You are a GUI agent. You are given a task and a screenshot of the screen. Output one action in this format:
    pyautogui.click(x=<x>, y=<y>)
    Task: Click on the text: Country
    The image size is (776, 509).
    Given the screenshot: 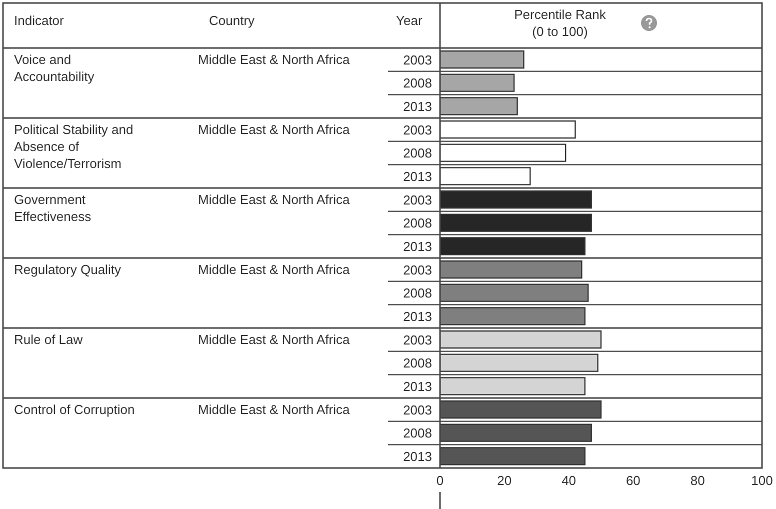 What is the action you would take?
    pyautogui.click(x=232, y=20)
    